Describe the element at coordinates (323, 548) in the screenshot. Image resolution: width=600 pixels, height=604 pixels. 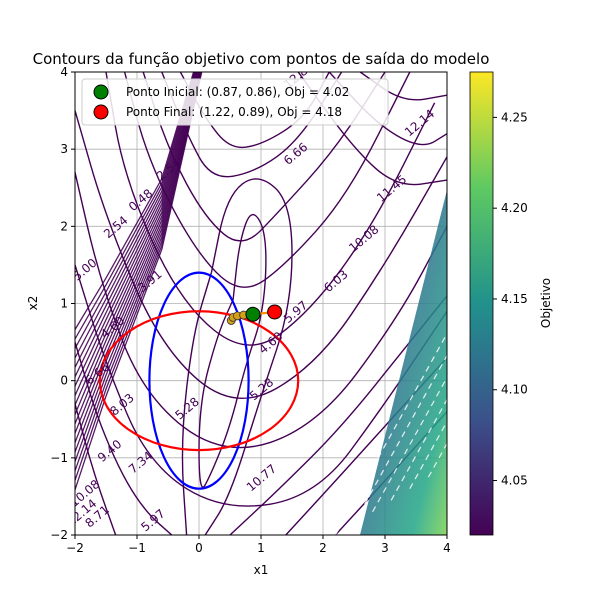
I see `x-tick-label: 2` at that location.